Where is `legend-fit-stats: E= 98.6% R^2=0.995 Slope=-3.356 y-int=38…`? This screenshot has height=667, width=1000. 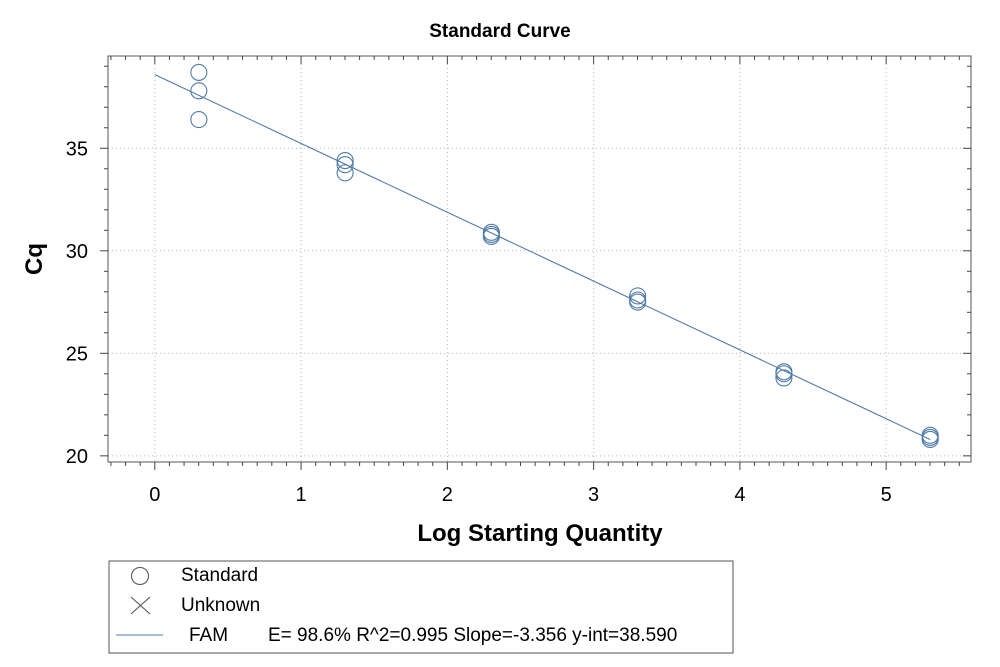 legend-fit-stats: E= 98.6% R^2=0.995 Slope=-3.356 y-int=38… is located at coordinates (472, 635).